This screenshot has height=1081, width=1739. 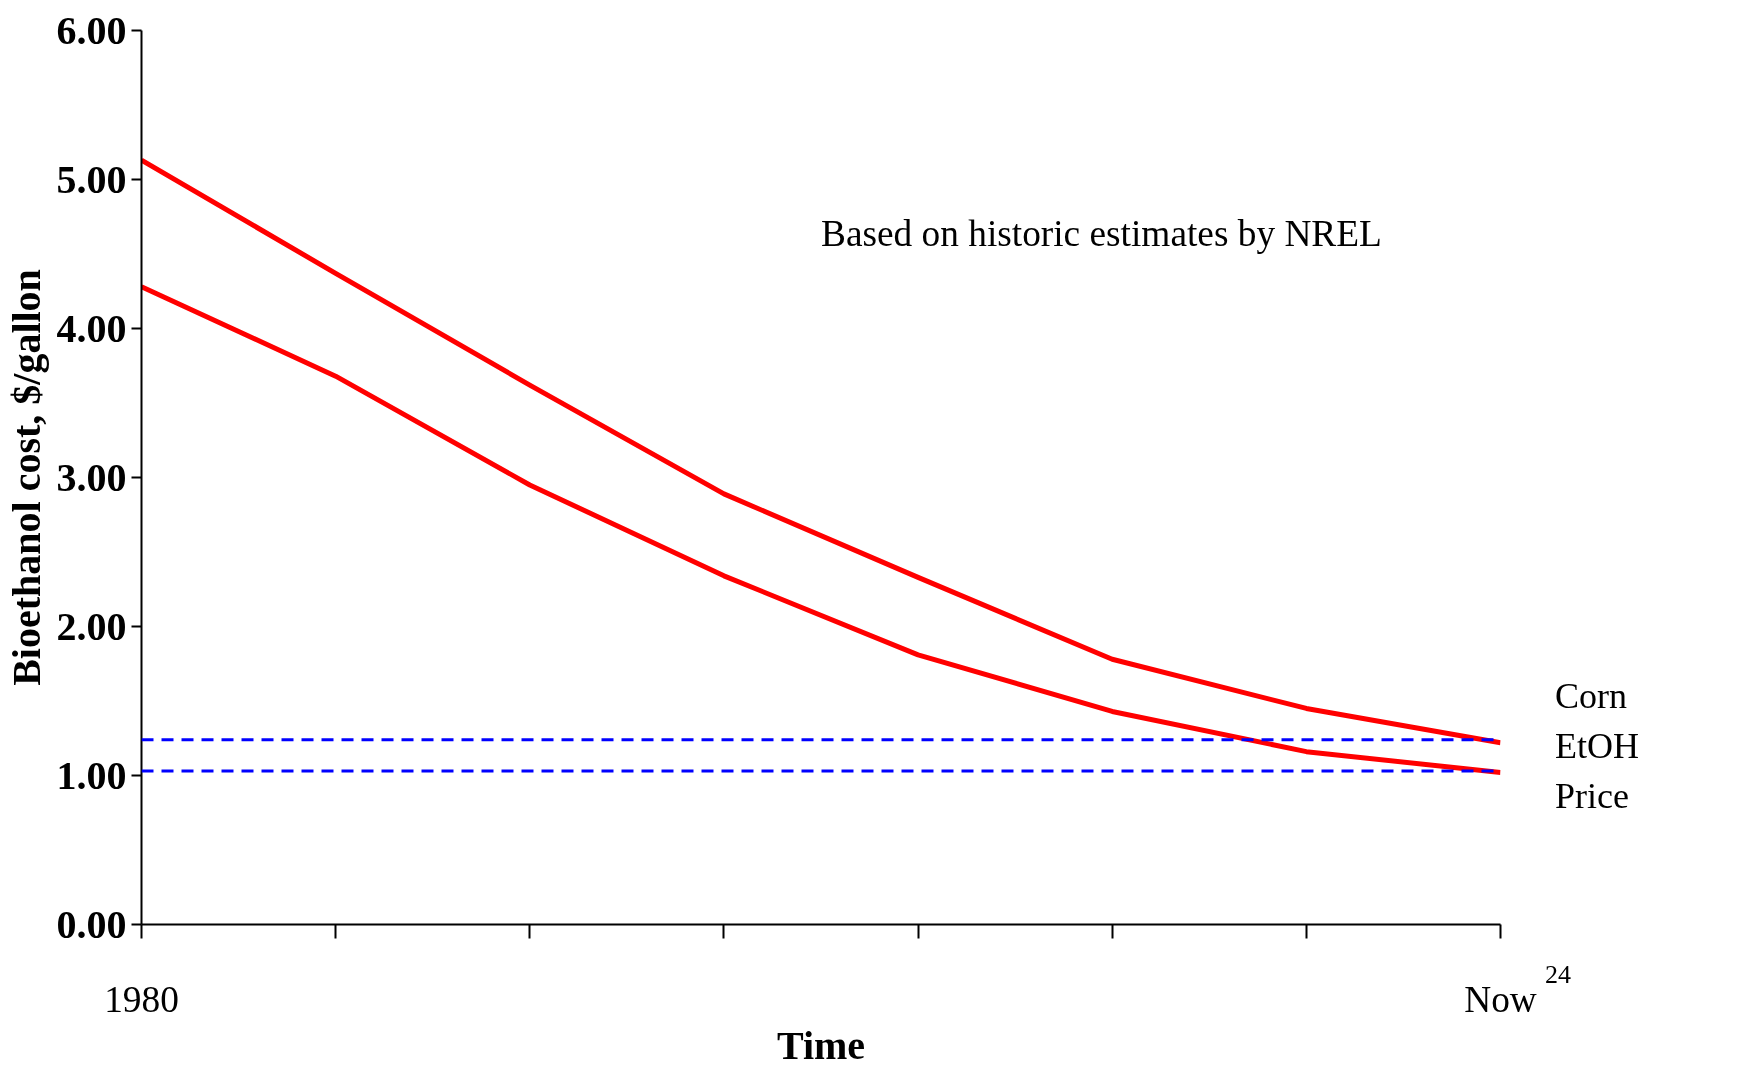 What do you see at coordinates (26, 477) in the screenshot?
I see `y-axis-title: Bioethanol cost, $/gallon` at bounding box center [26, 477].